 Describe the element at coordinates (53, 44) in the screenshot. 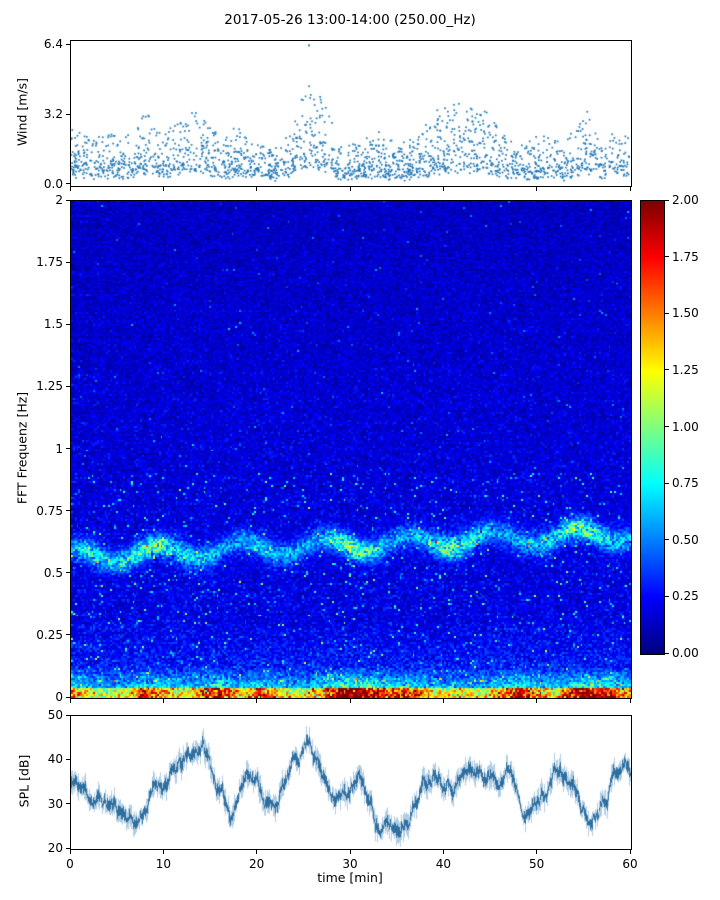

I see `tick-label: 6.4` at that location.